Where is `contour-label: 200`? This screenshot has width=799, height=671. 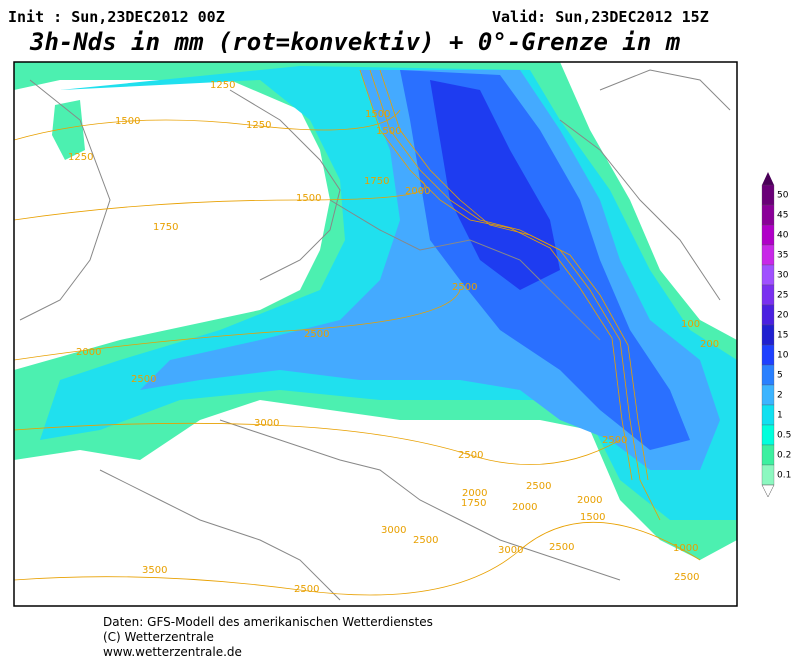
contour-label: 200 is located at coordinates (709, 344).